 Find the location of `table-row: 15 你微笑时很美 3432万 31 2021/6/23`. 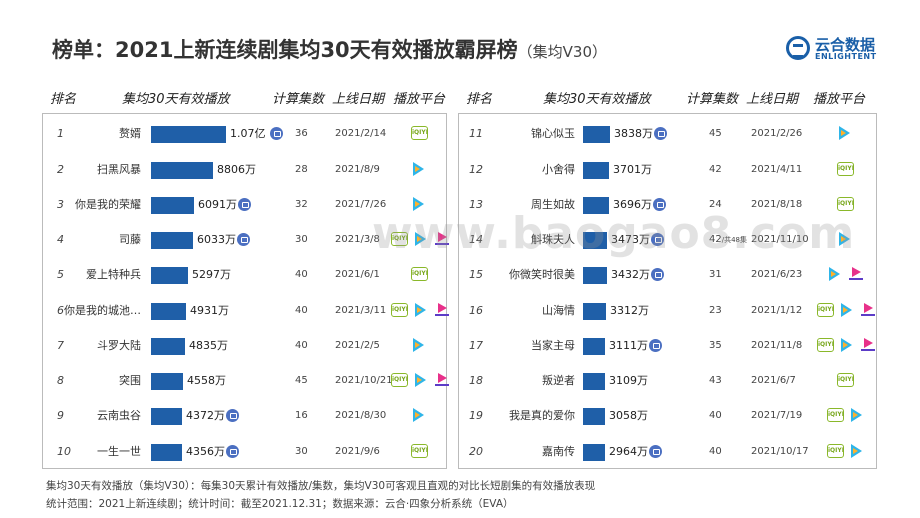

table-row: 15 你微笑时很美 3432万 31 2021/6/23 is located at coordinates (667, 274).